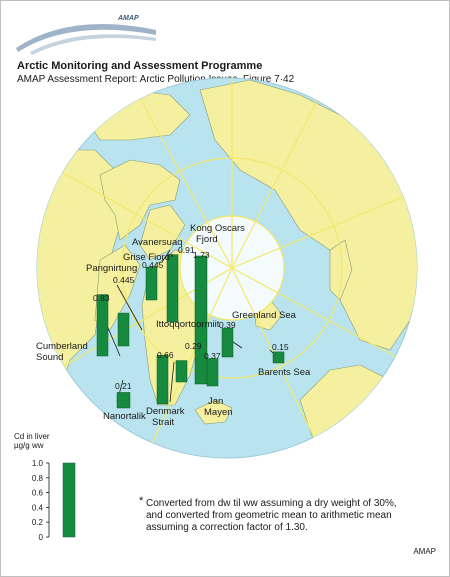 This screenshot has height=577, width=450. What do you see at coordinates (227, 342) in the screenshot?
I see `bar-greenland-sea` at bounding box center [227, 342].